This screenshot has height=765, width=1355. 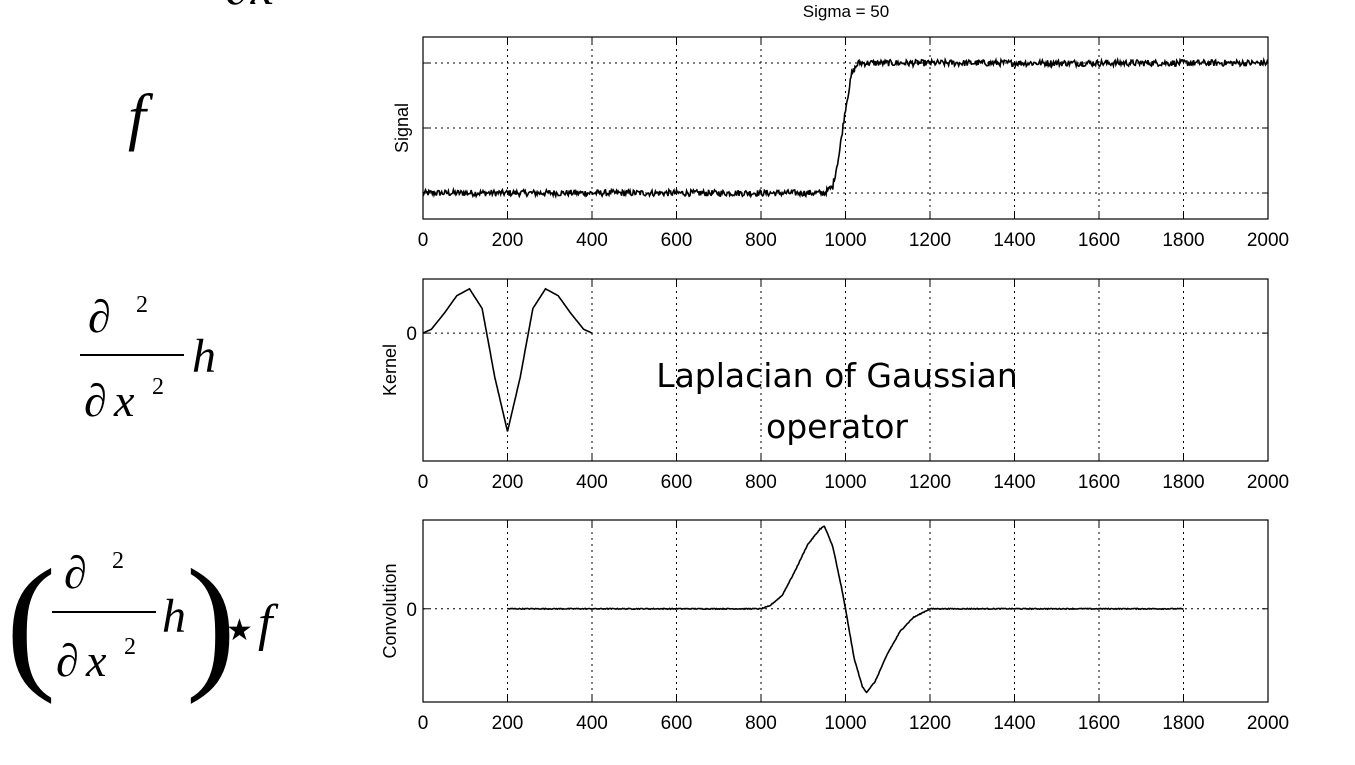 I want to click on signal-gridlines, so click(x=845, y=128).